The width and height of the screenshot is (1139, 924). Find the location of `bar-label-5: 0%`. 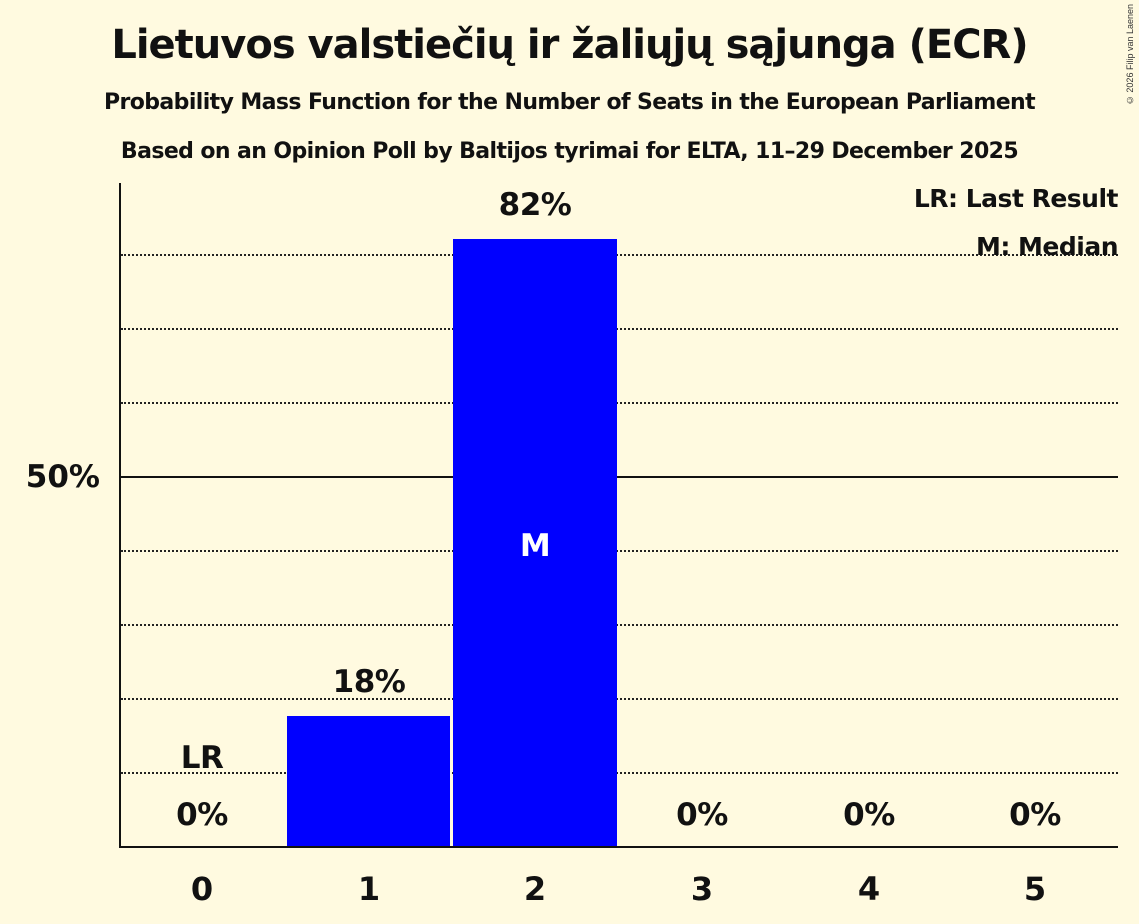

bar-label-5: 0% is located at coordinates (1035, 815).